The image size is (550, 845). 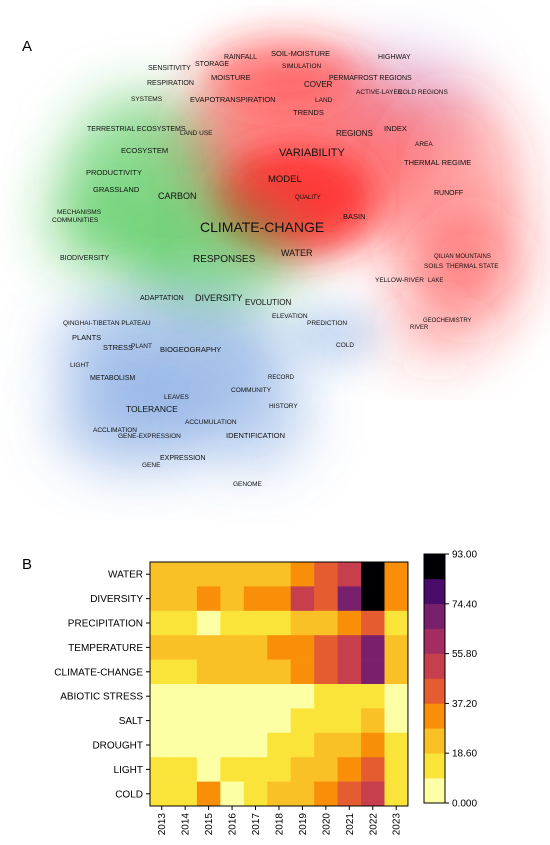 I want to click on term-variability: VARIABILITY, so click(x=312, y=153).